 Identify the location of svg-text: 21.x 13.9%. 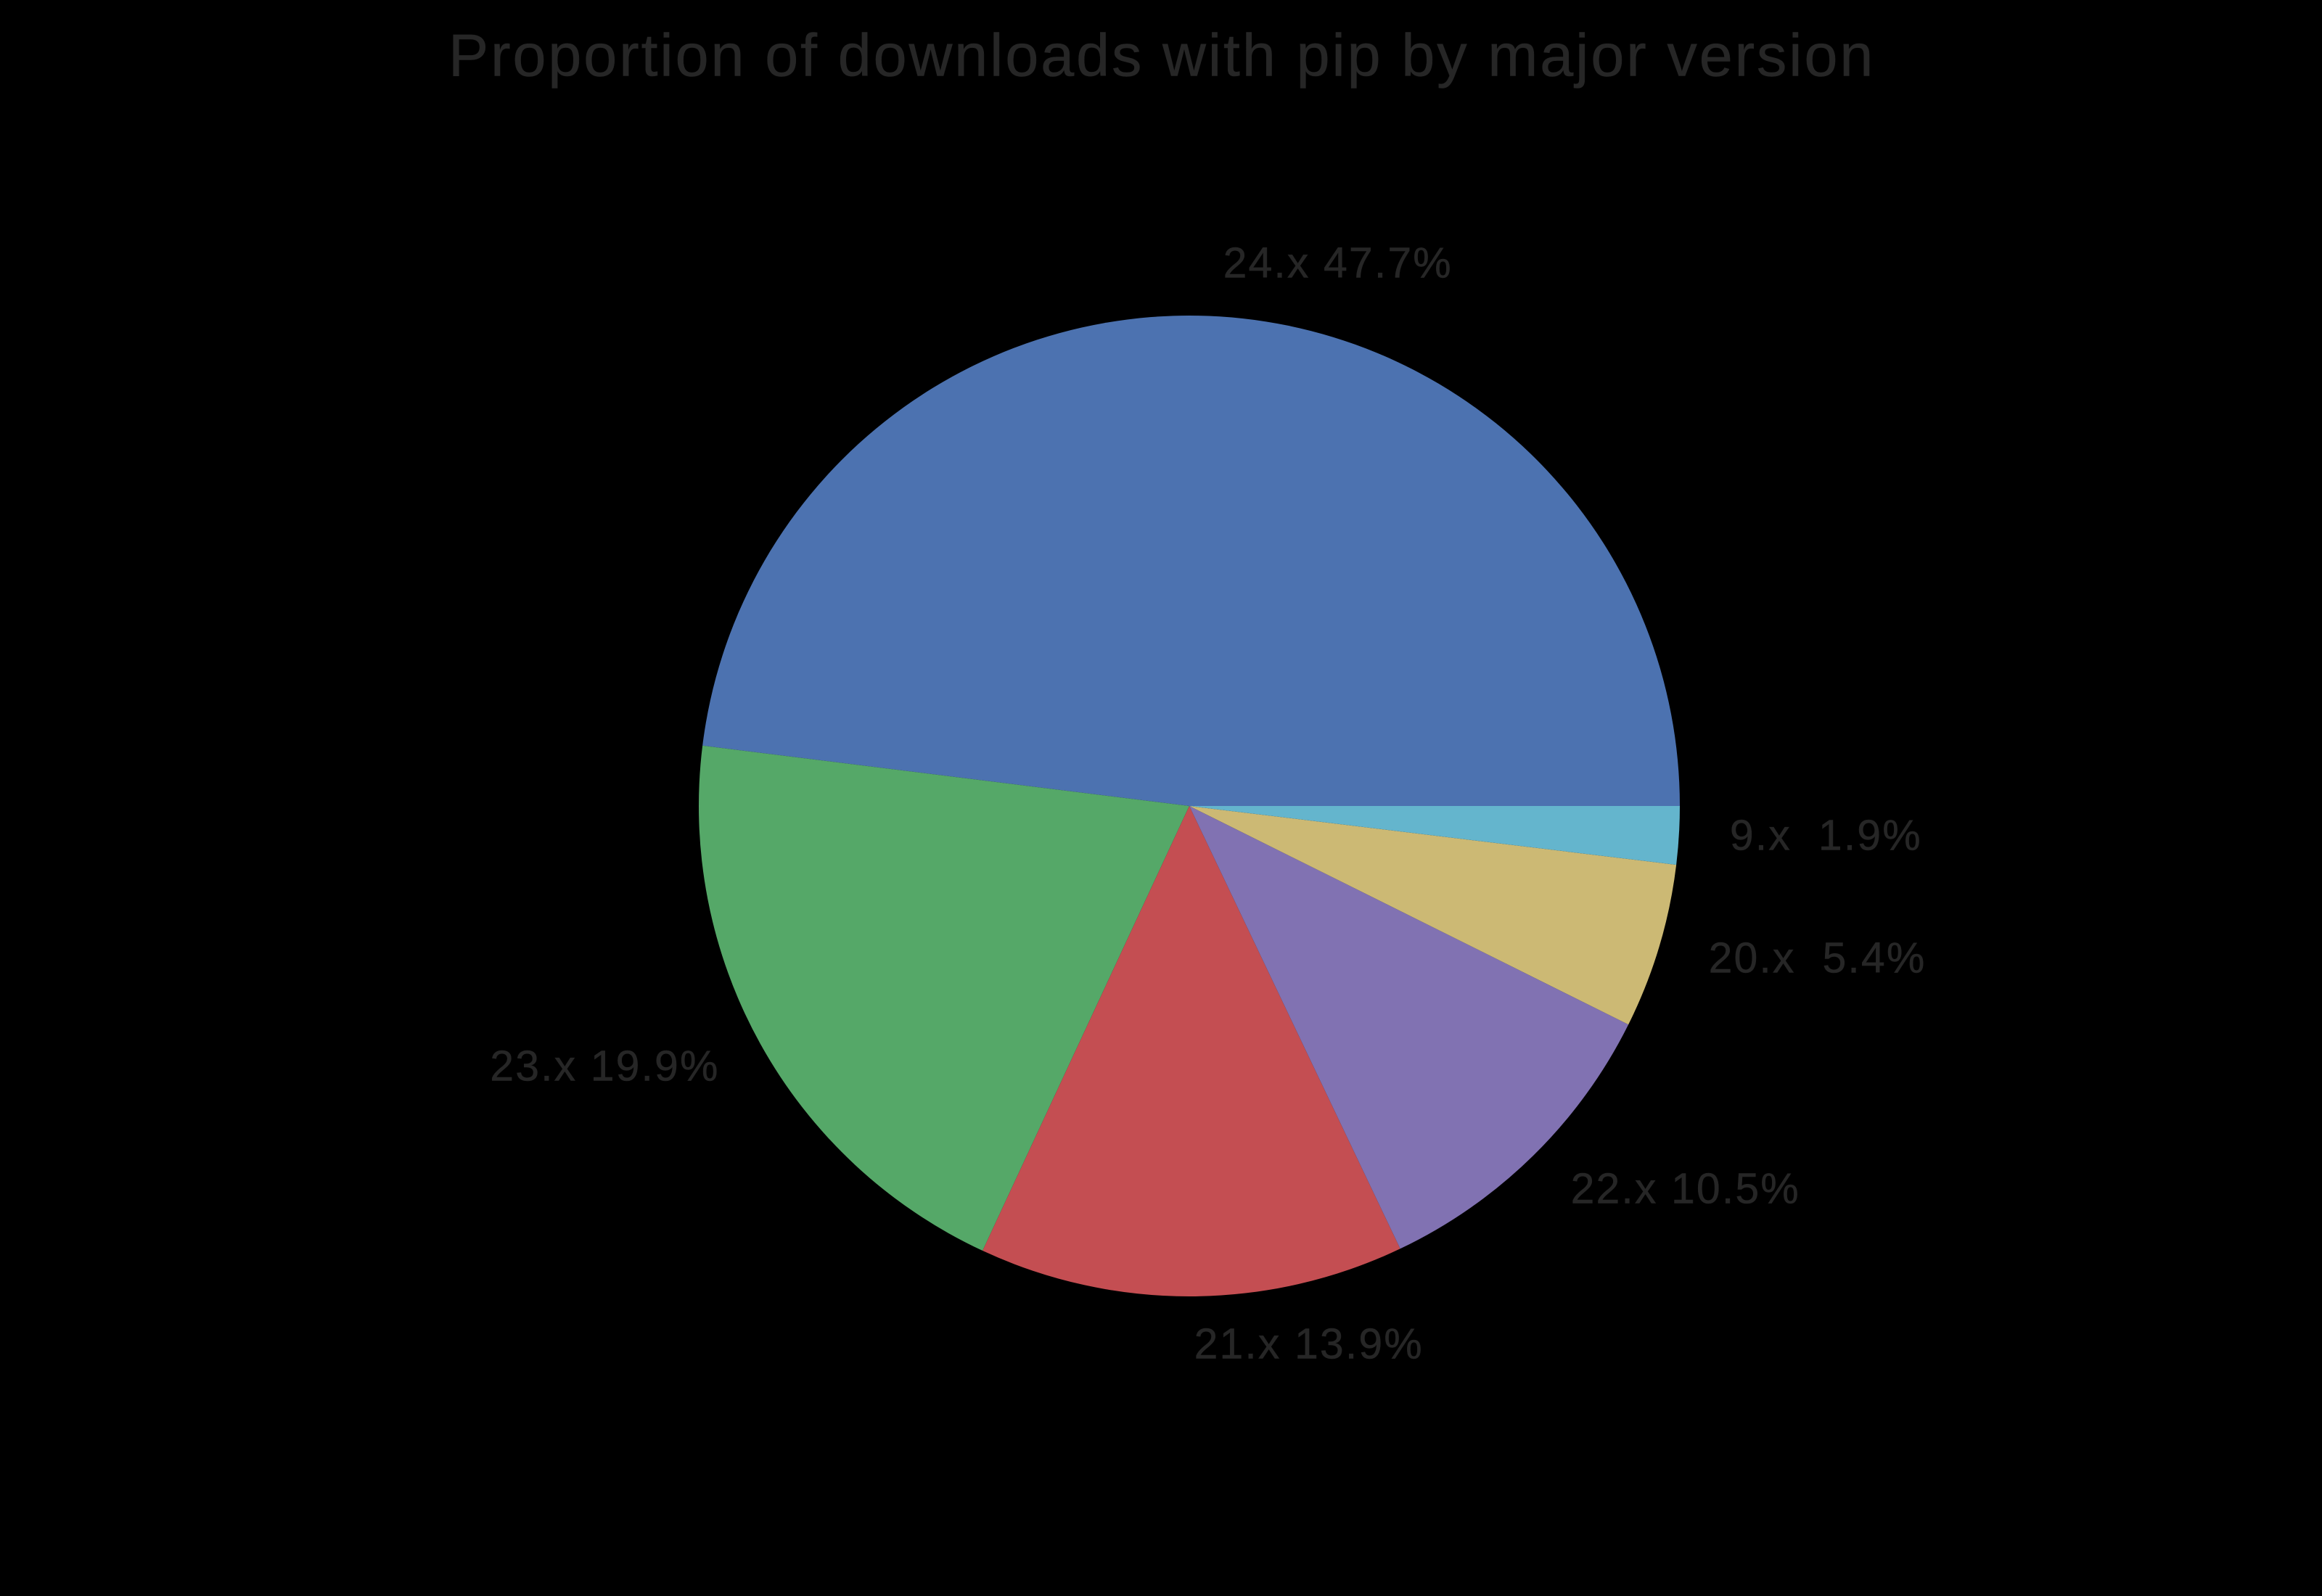
(1309, 1344).